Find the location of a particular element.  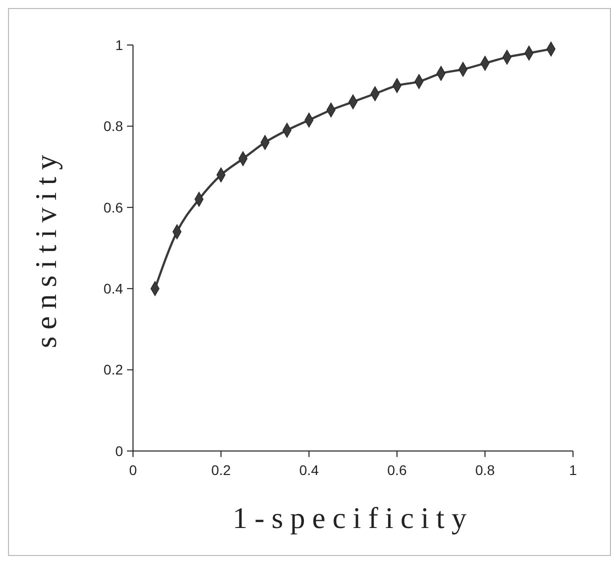

x-tick-label: 0.4 is located at coordinates (309, 470).